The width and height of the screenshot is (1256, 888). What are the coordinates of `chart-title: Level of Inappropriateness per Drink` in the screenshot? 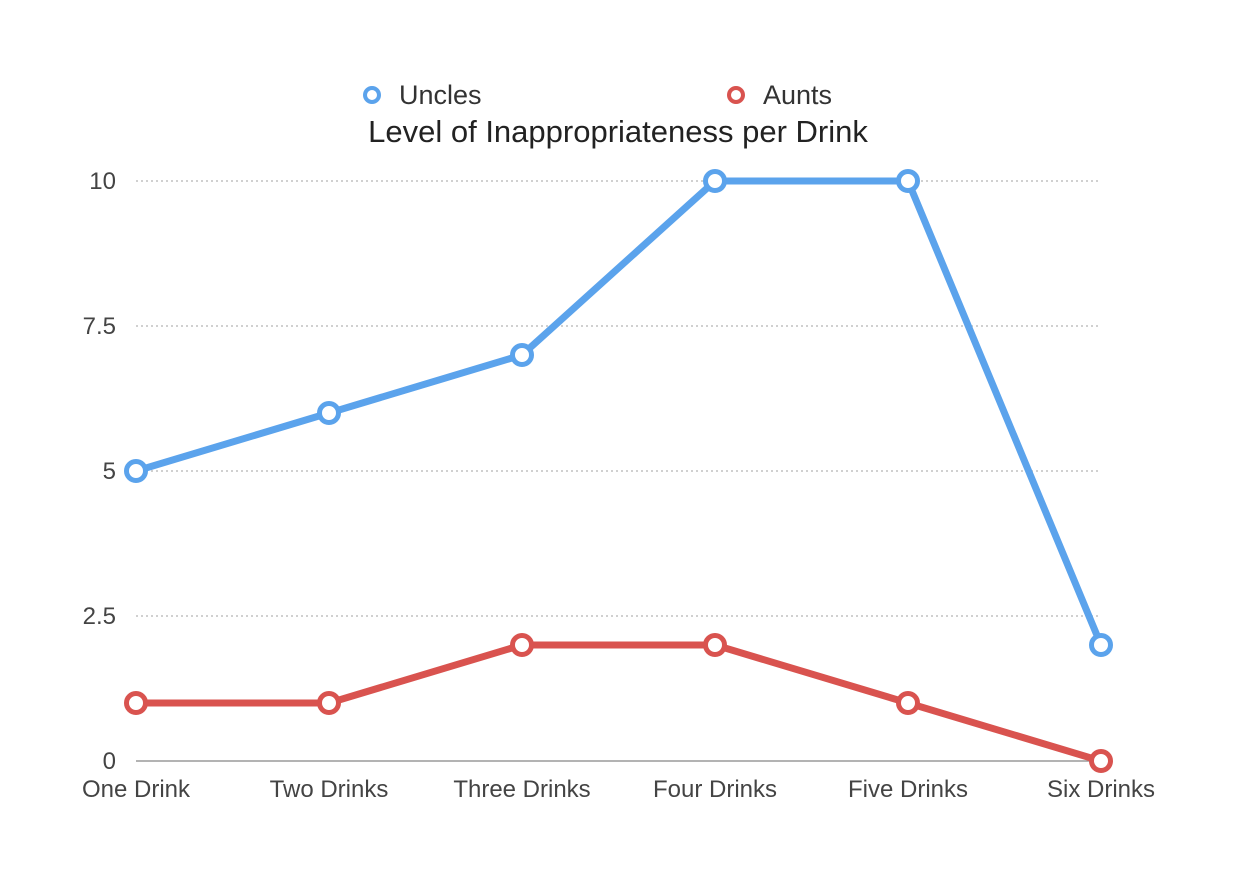 It's located at (618, 131).